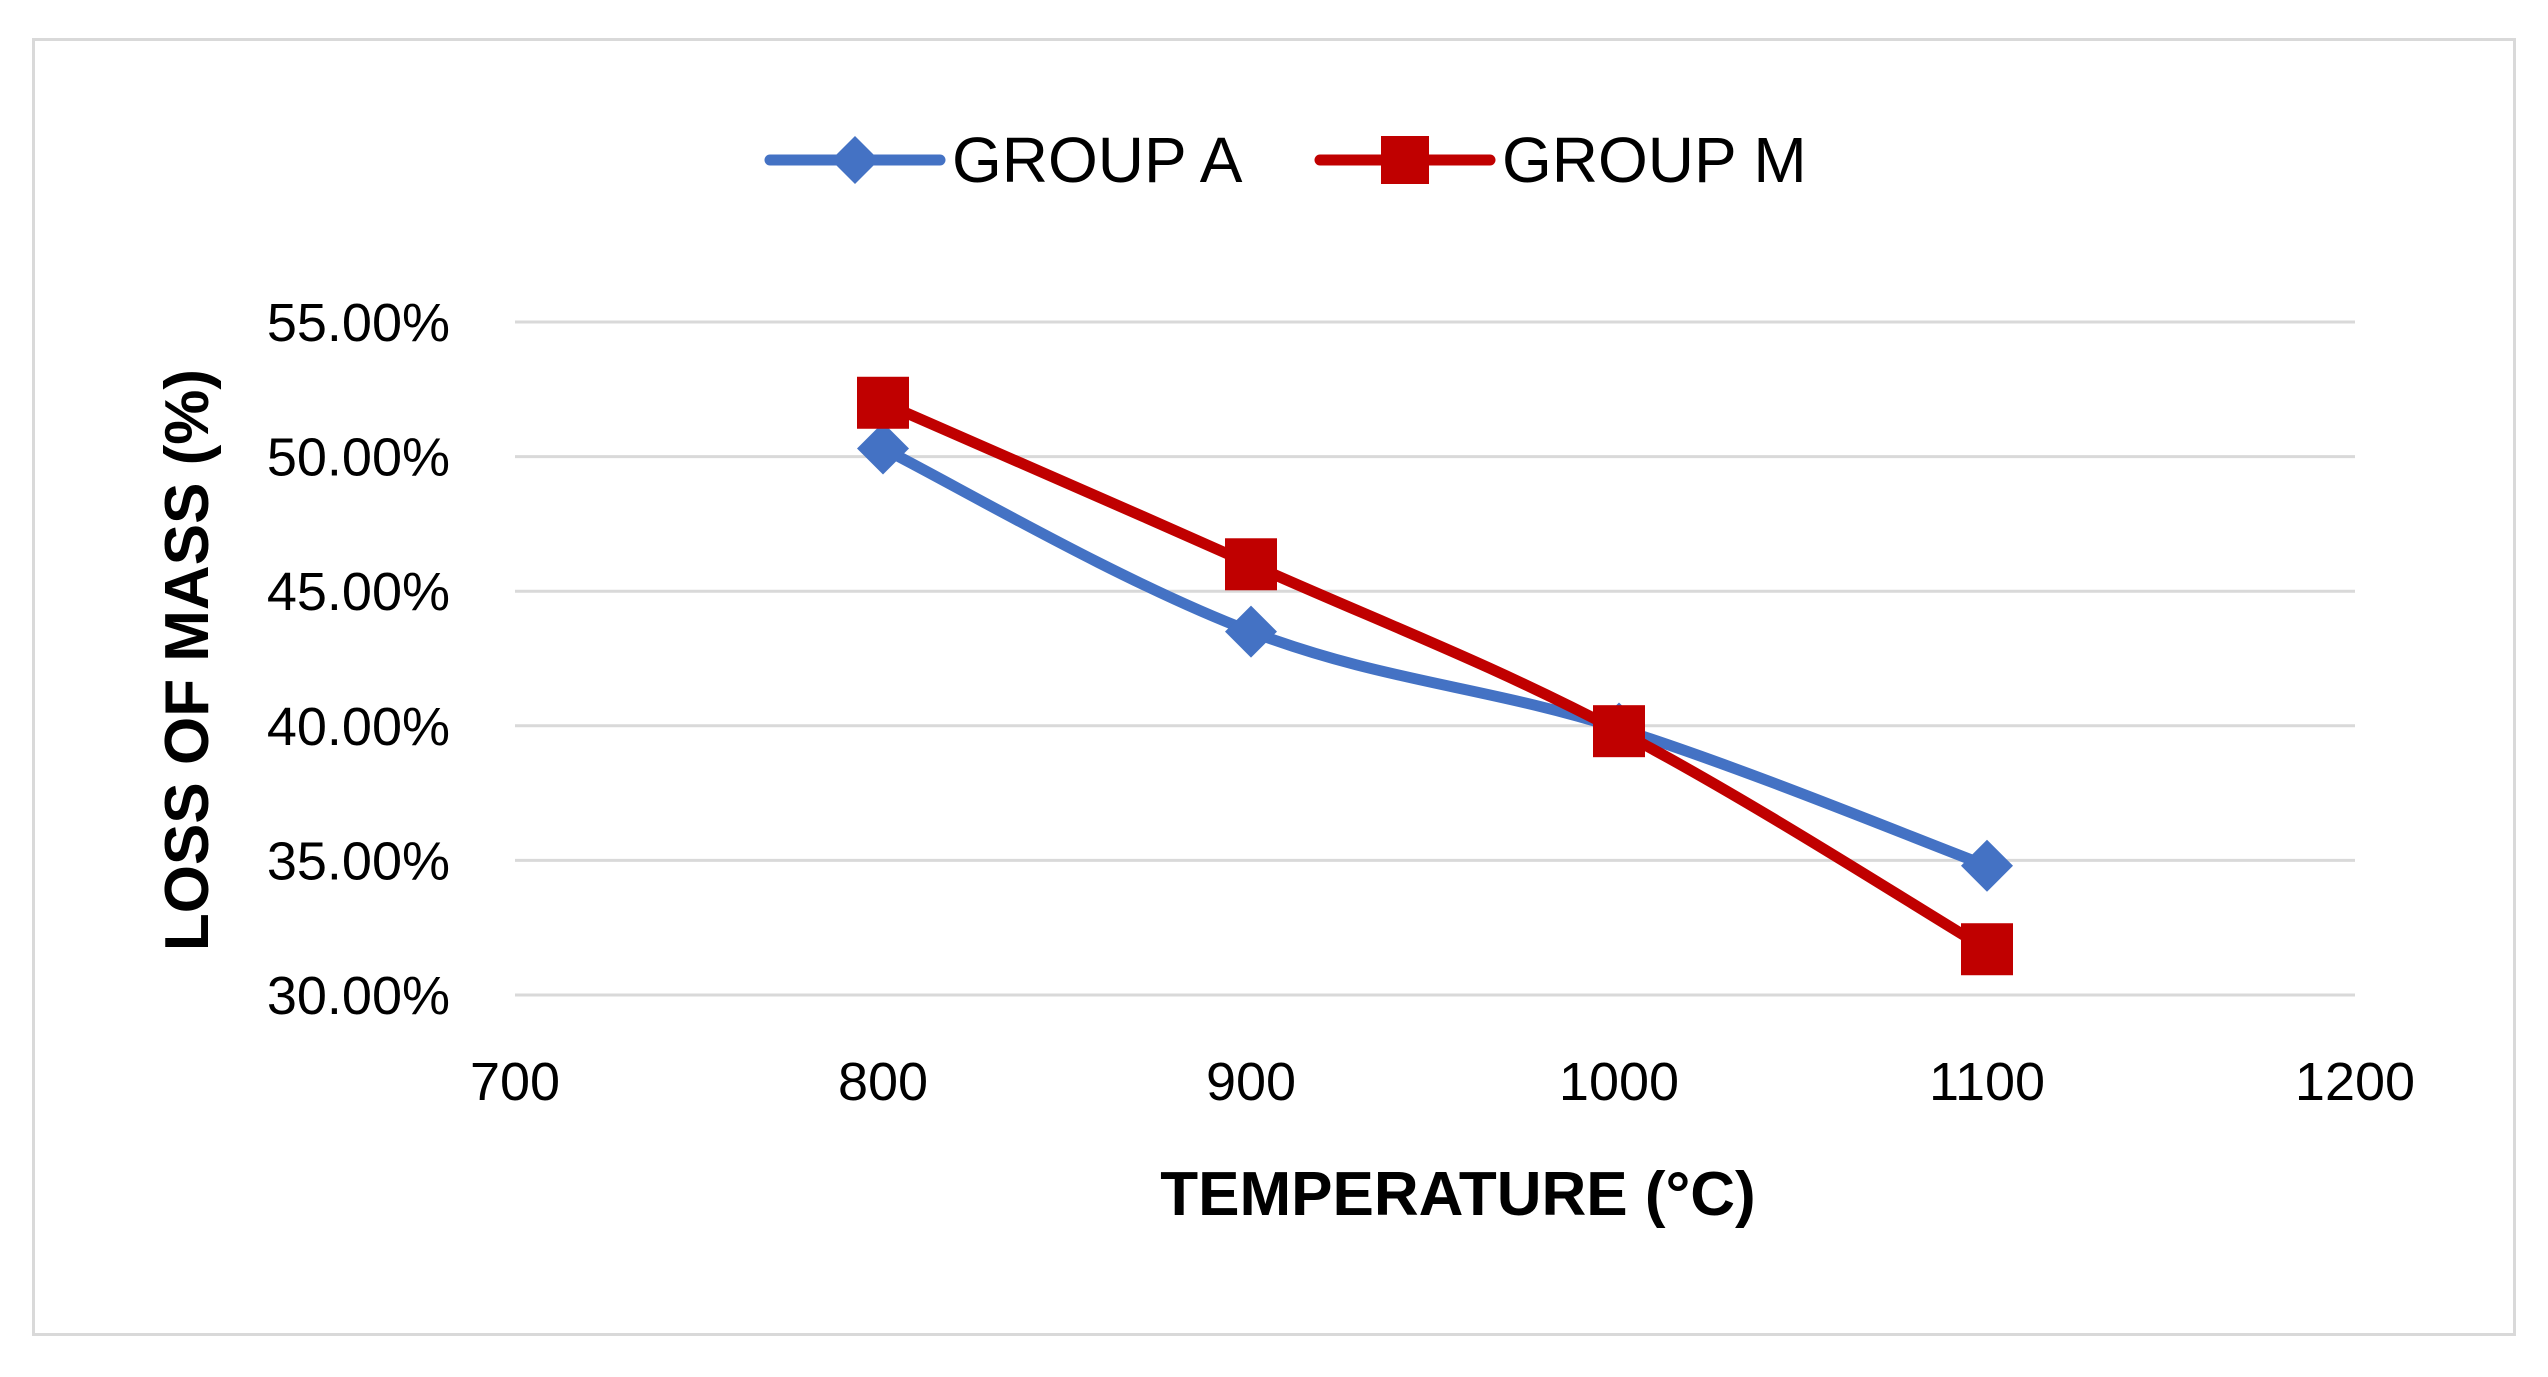 This screenshot has height=1377, width=2548. Describe the element at coordinates (1987, 1082) in the screenshot. I see `x-tick-label: 1100` at that location.